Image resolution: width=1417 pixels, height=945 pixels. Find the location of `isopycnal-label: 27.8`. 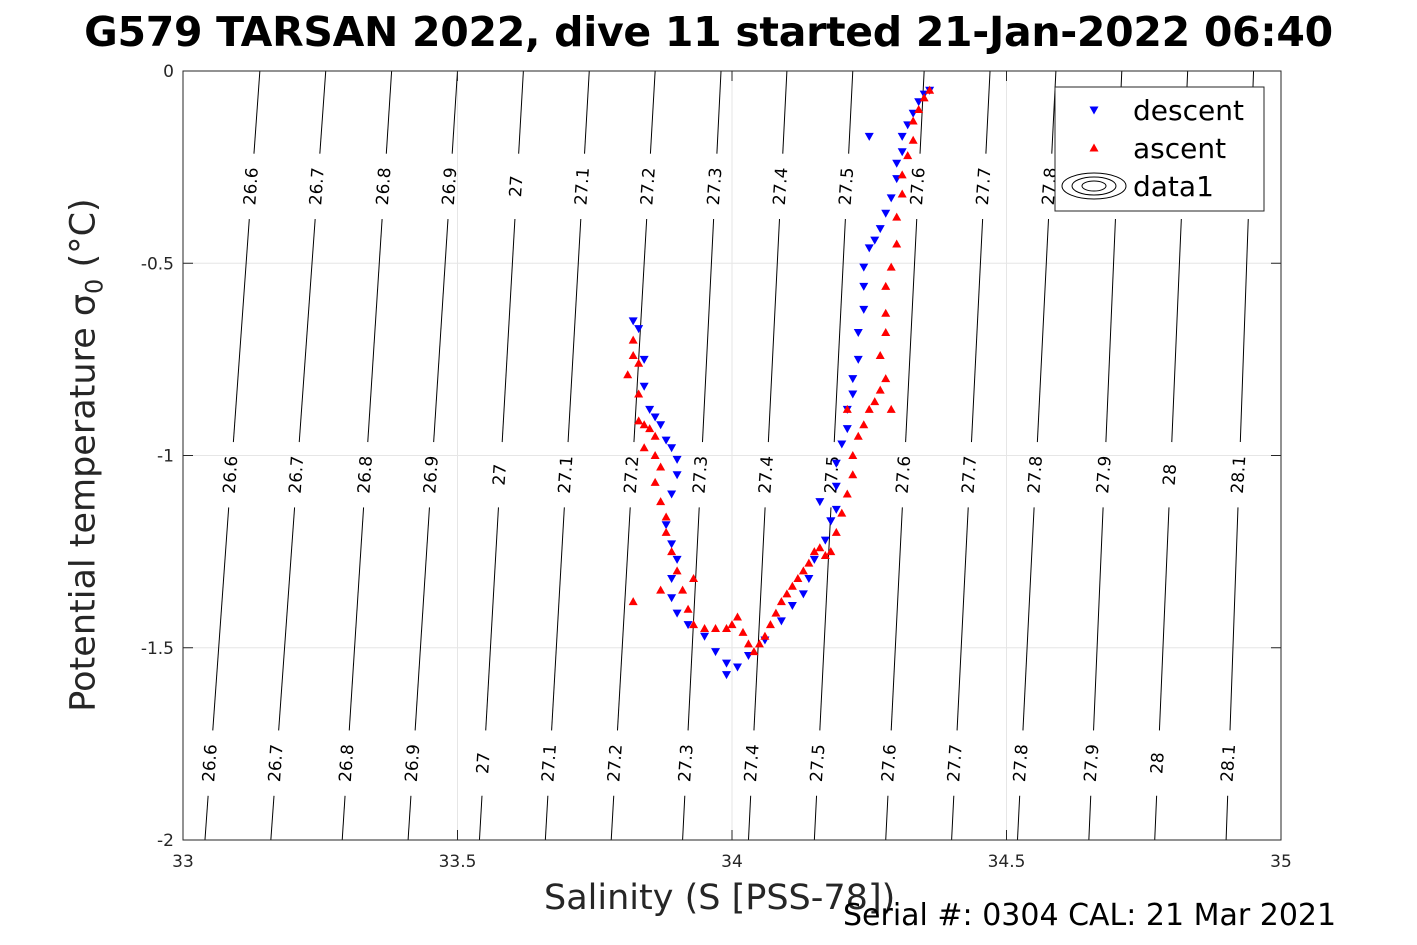

isopycnal-label: 27.8 is located at coordinates (1035, 474).